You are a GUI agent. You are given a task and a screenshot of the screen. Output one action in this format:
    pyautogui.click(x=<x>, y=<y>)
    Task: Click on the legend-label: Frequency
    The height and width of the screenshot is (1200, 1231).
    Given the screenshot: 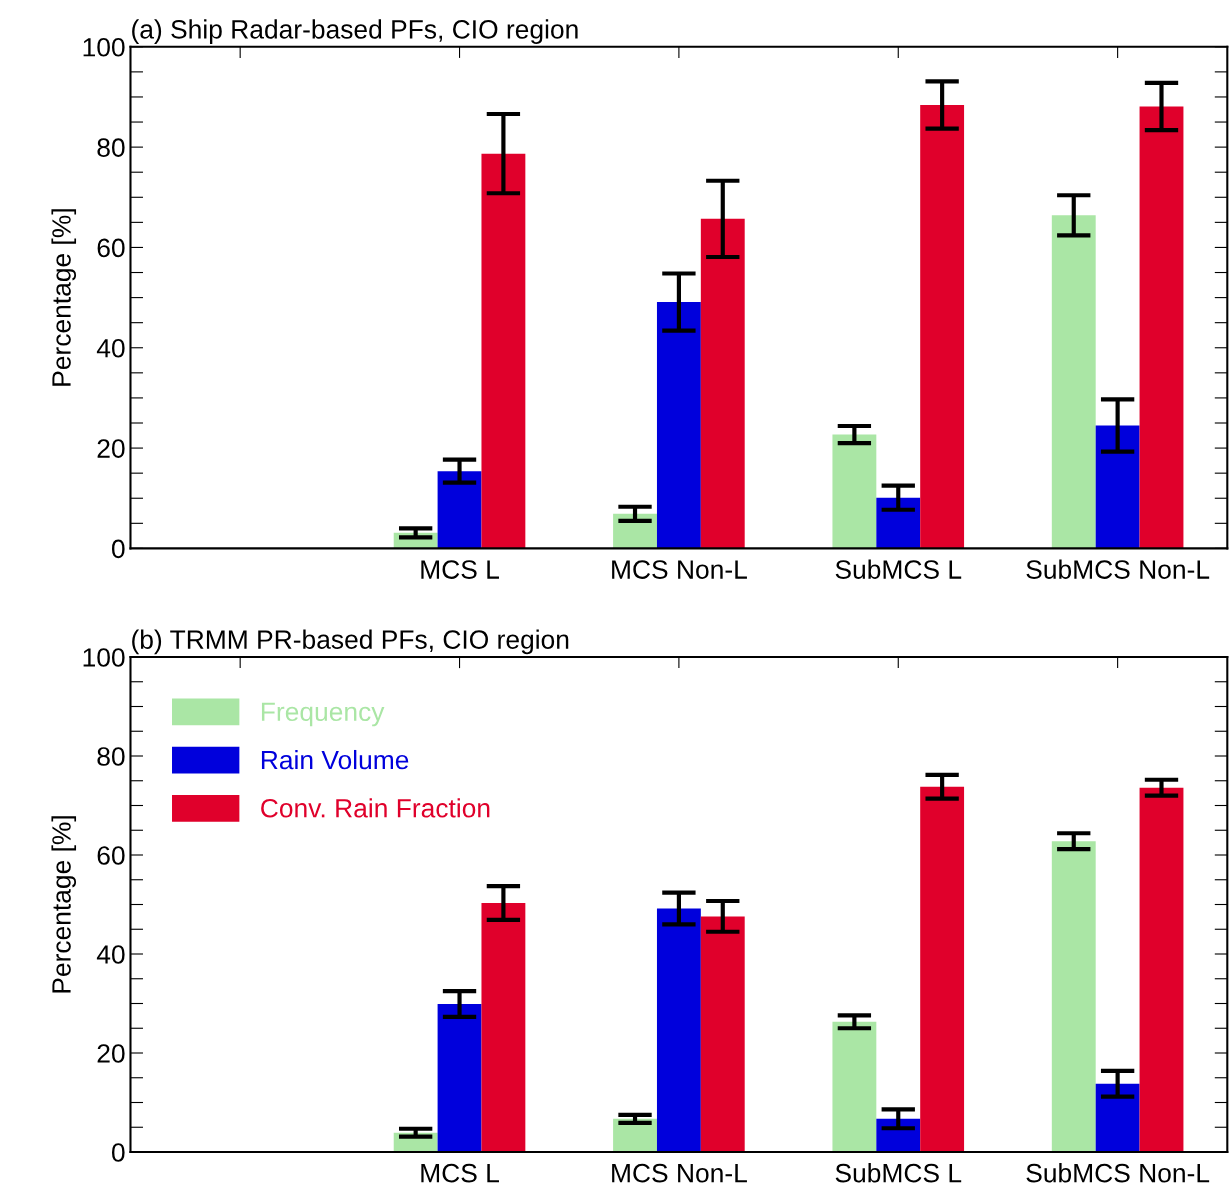 What is the action you would take?
    pyautogui.click(x=323, y=714)
    